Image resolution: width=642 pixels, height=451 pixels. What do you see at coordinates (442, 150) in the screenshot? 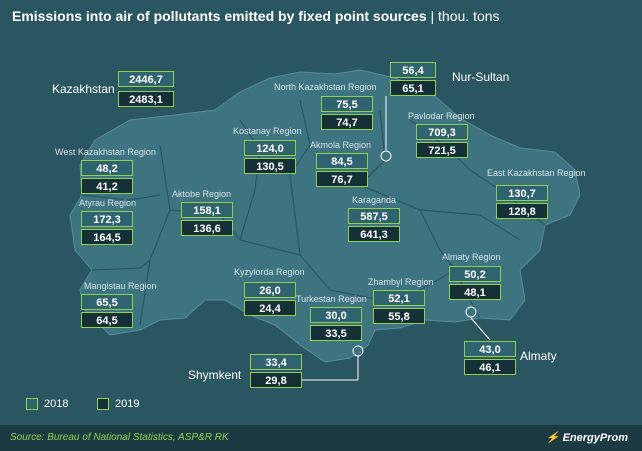
I see `pavlodar-value-2019: 721,5` at bounding box center [442, 150].